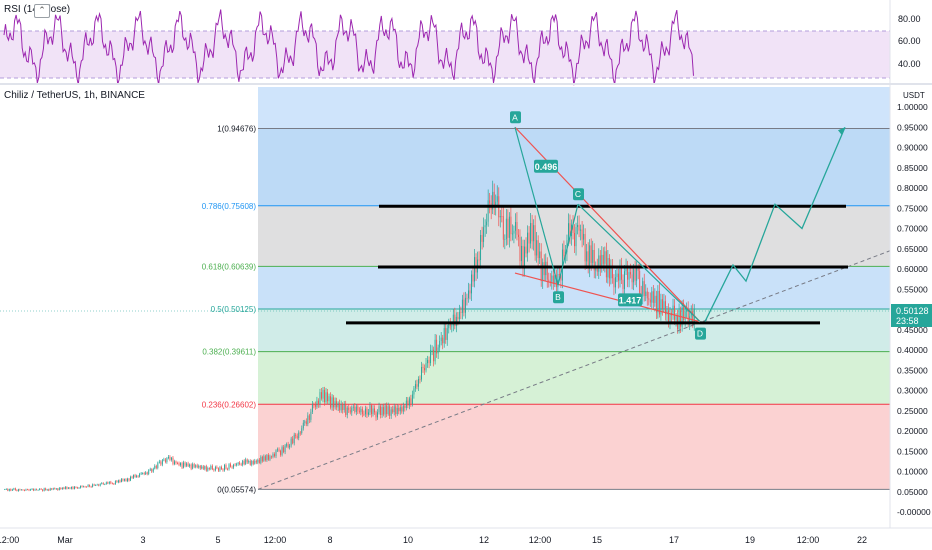 This screenshot has width=932, height=550. What do you see at coordinates (466, 47) in the screenshot?
I see `rsi-pane: 80.00 60.00 40.00` at bounding box center [466, 47].